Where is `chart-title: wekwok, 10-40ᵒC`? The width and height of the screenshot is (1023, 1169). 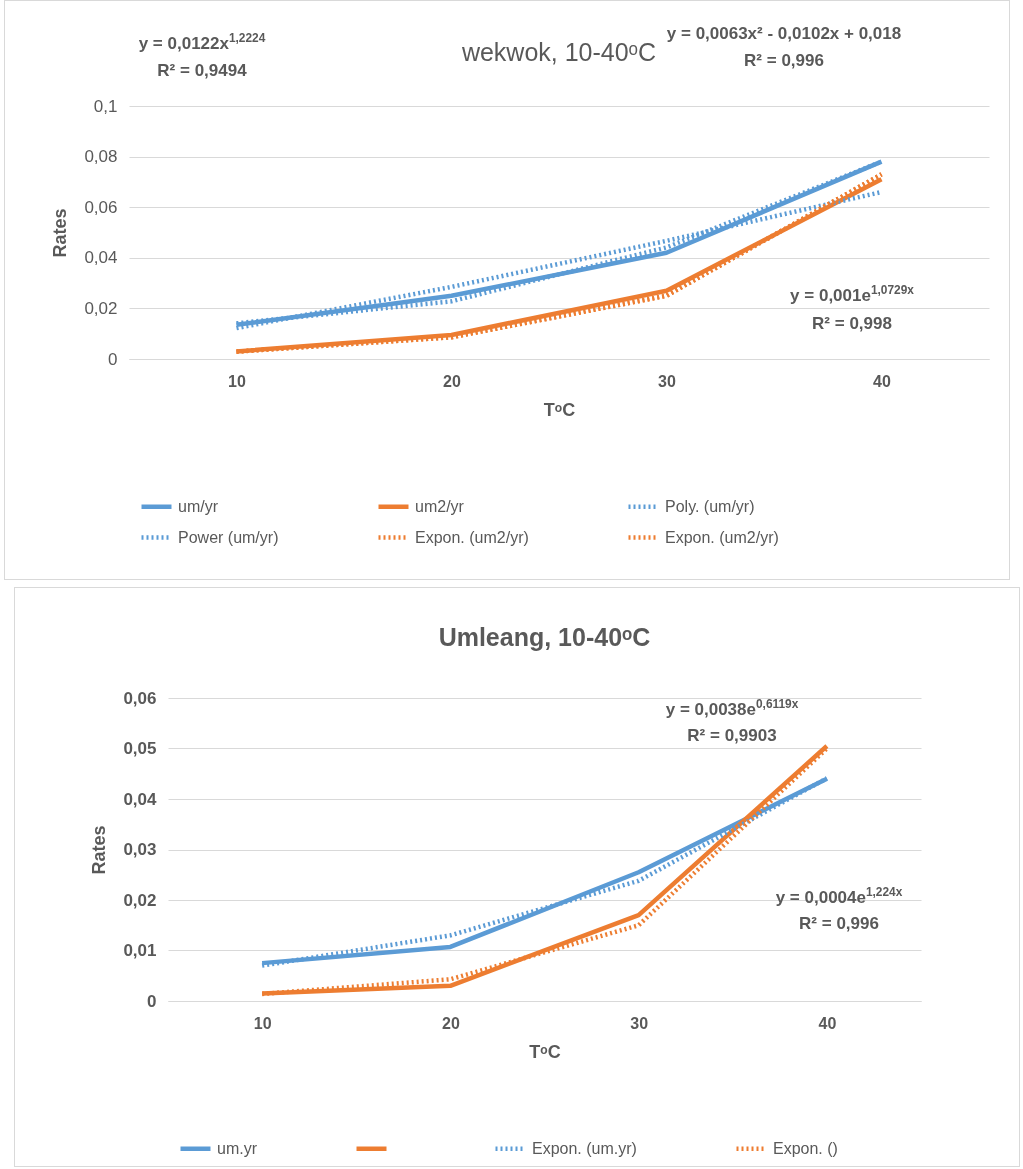 chart-title: wekwok, 10-40ᵒC is located at coordinates (558, 52).